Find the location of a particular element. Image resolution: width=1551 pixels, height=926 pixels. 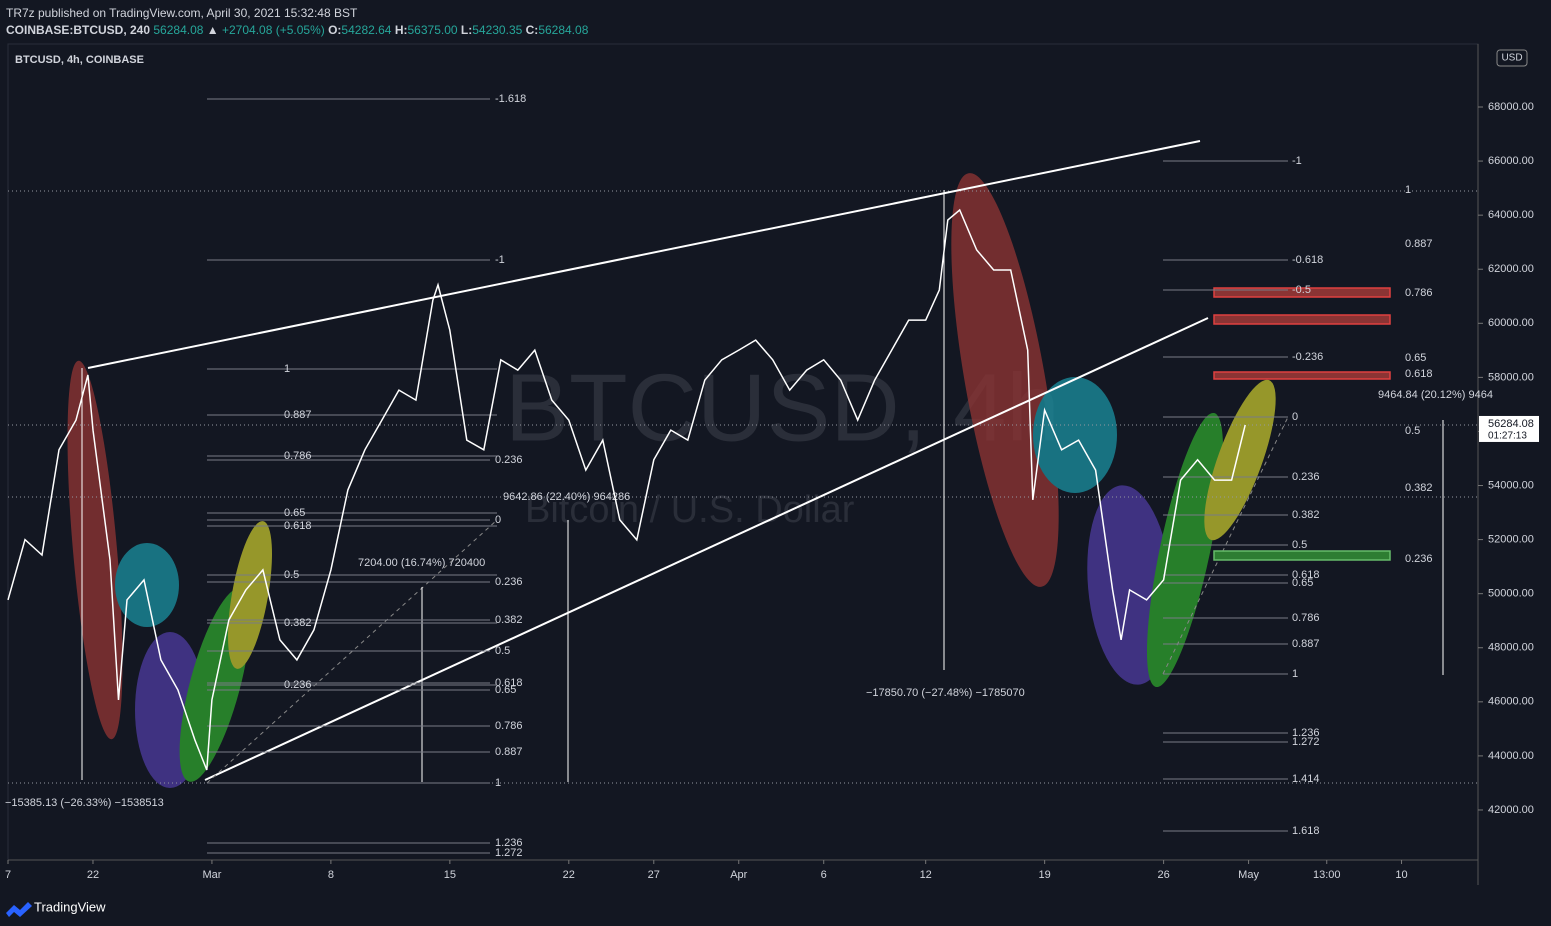

c-label: C: is located at coordinates (532, 30).